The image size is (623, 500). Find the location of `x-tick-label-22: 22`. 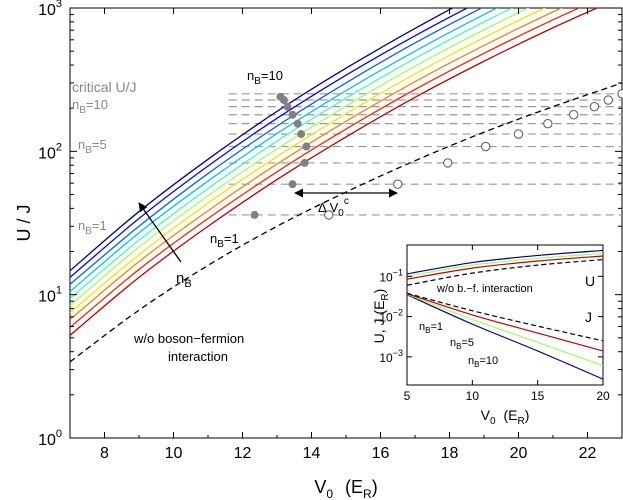

x-tick-label-22: 22 is located at coordinates (588, 453).